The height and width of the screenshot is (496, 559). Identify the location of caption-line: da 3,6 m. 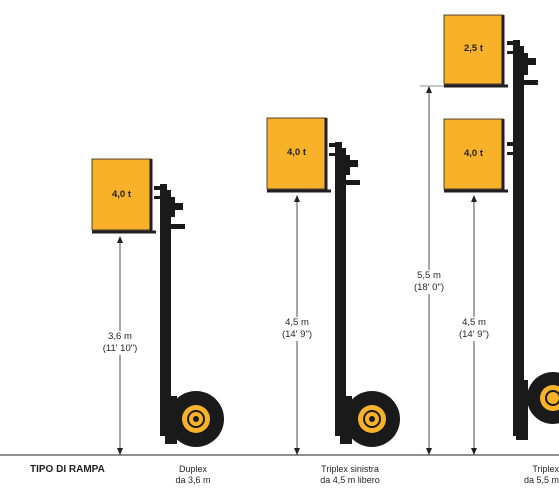
(193, 480).